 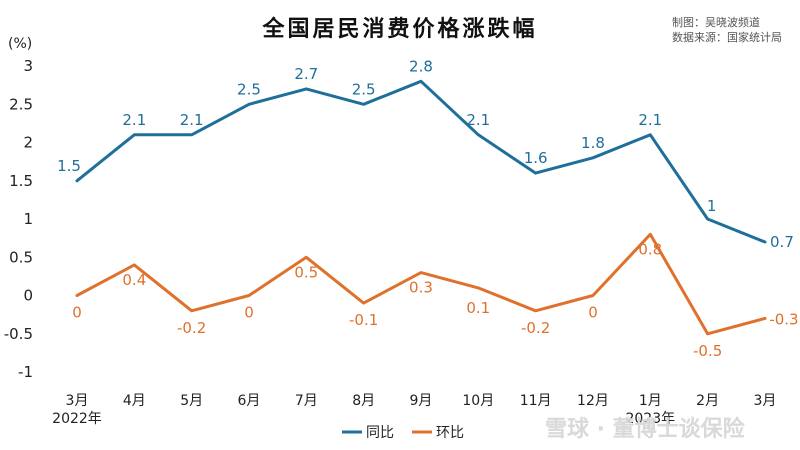 I want to click on x-axis: 3月 4月 5月 6月 7月 8月 9月 10月 11月 12月 1月 2月 3月 2022年 2023年, so click(x=414, y=410).